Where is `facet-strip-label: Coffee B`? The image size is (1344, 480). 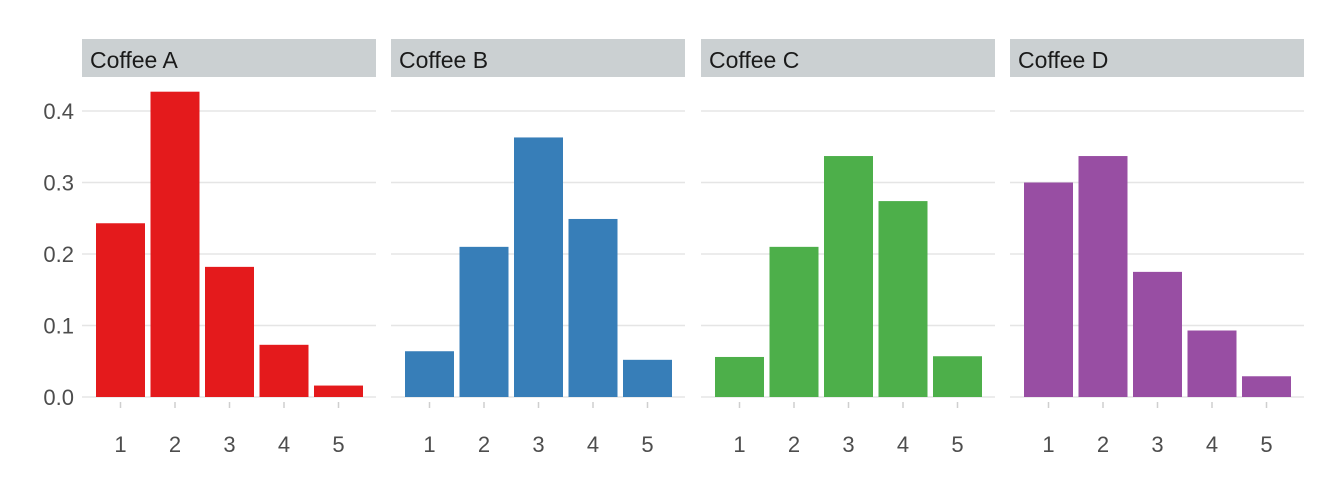 facet-strip-label: Coffee B is located at coordinates (443, 60).